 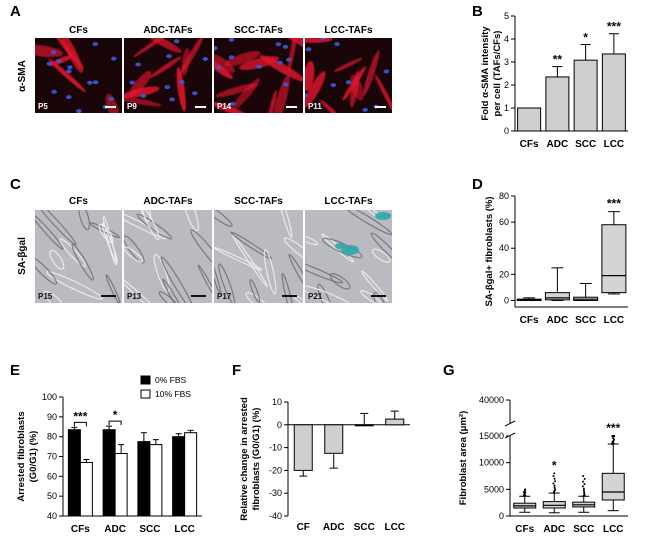 I want to click on panel-a-title-cfs: CFs, so click(x=78, y=30).